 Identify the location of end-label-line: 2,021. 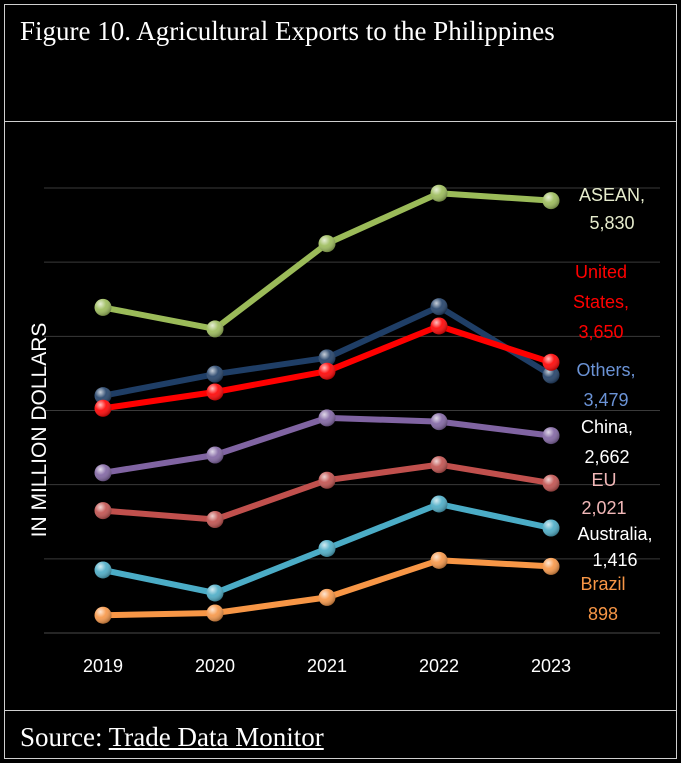
(603, 508).